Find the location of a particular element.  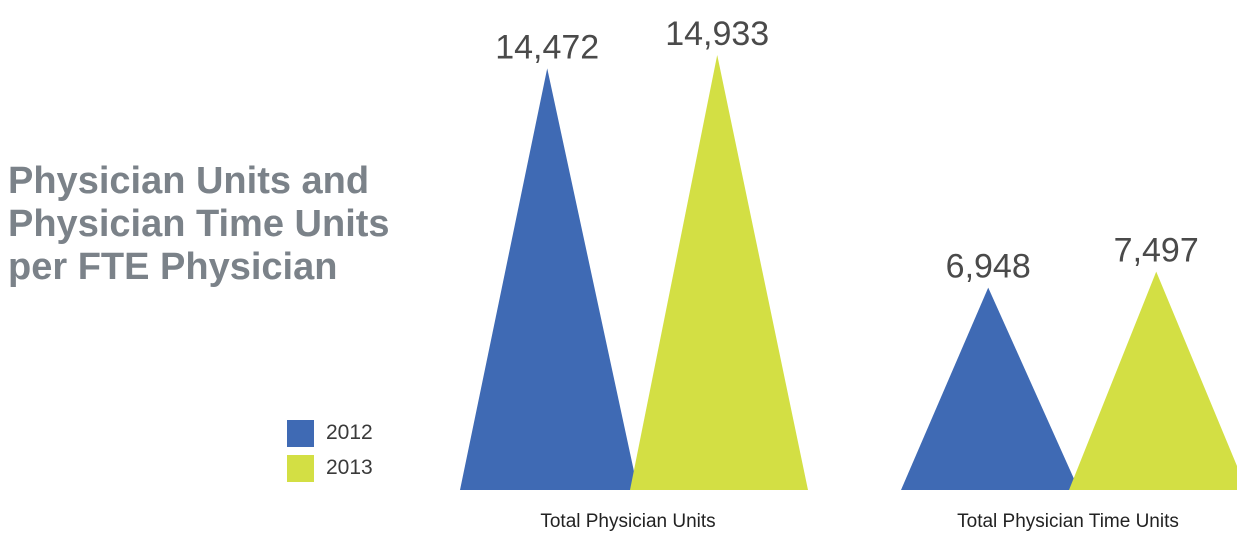

legend-swatch-2012 is located at coordinates (300, 433).